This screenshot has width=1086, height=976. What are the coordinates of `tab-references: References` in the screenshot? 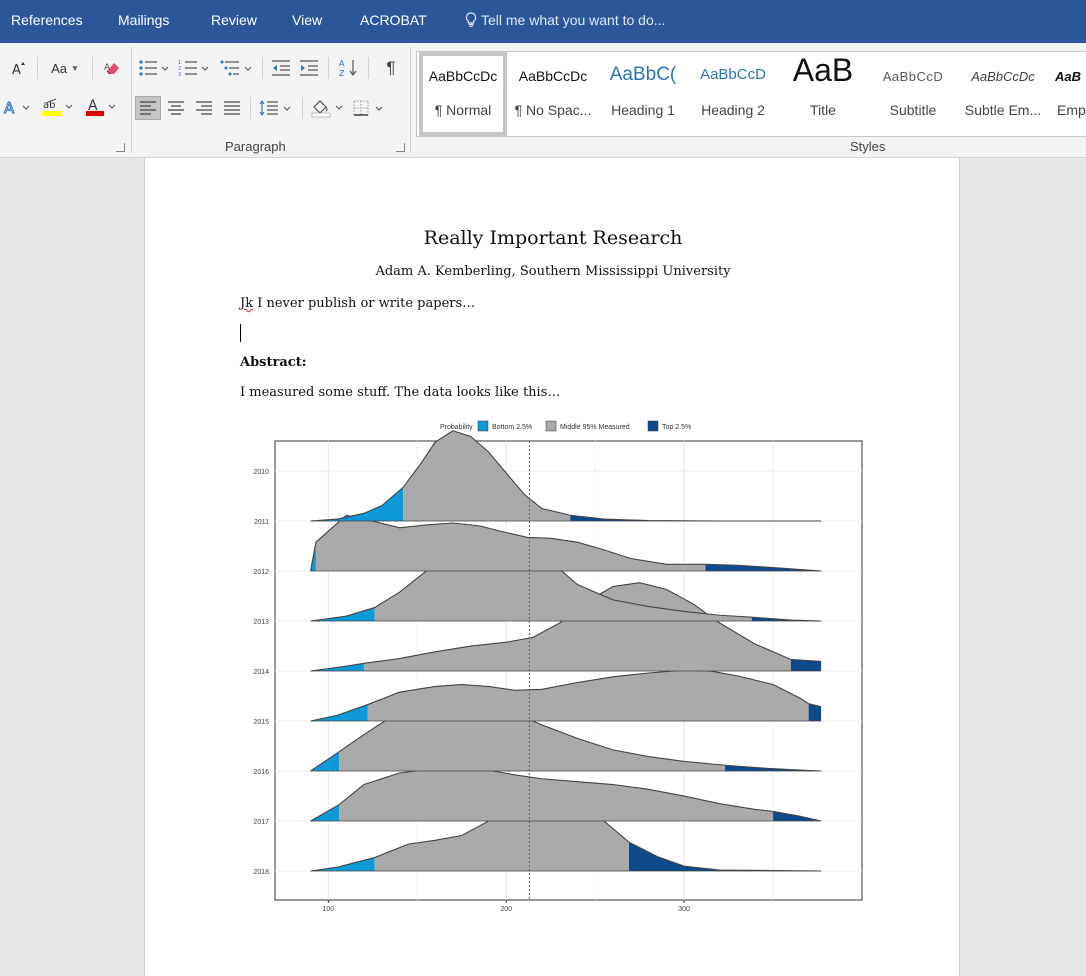 It's located at (47, 20).